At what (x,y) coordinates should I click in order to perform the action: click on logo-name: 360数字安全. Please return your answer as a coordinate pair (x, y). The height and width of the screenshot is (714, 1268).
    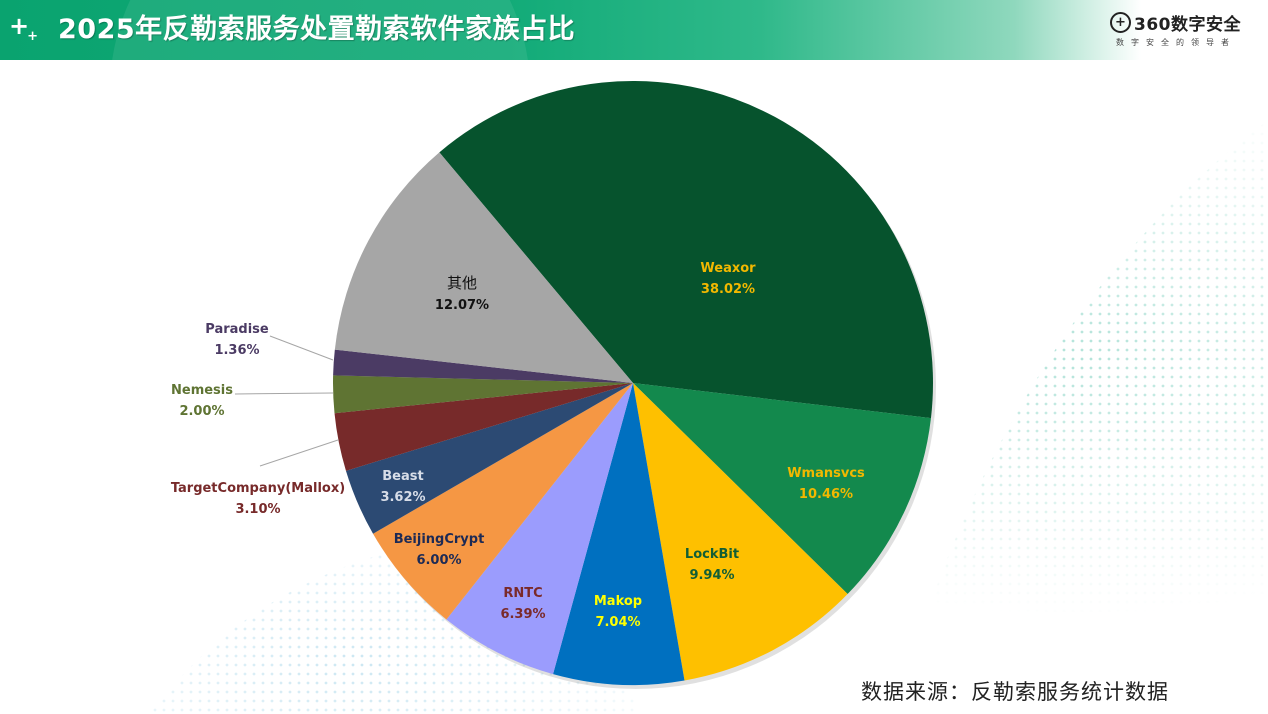
    Looking at the image, I should click on (1187, 25).